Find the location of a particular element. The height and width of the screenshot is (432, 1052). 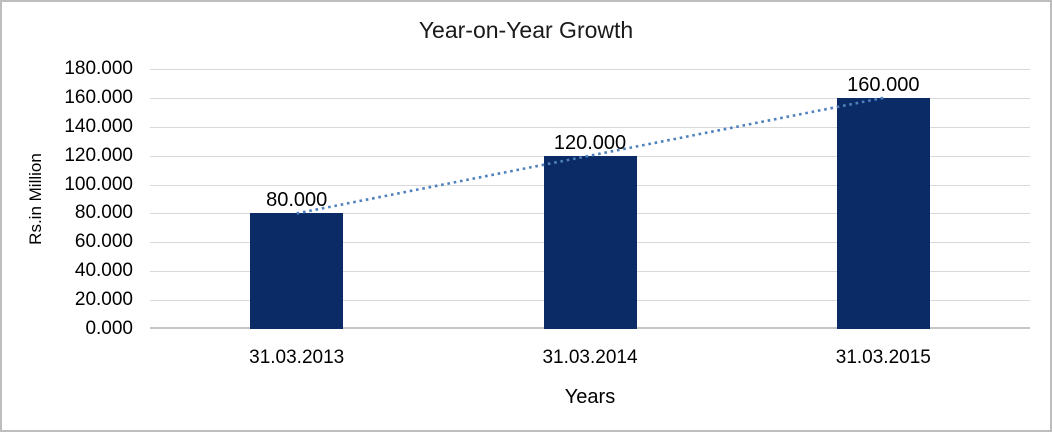

x-tick-label: 31.03.2015 is located at coordinates (883, 357).